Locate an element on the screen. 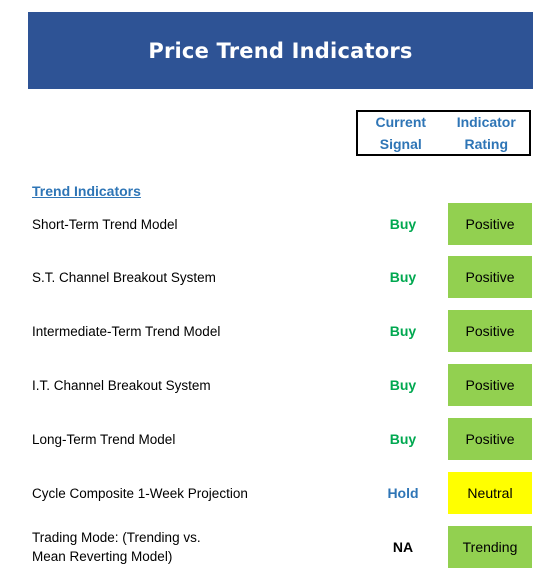  indicator-label-line1: Short-Term Trend Model is located at coordinates (105, 224).